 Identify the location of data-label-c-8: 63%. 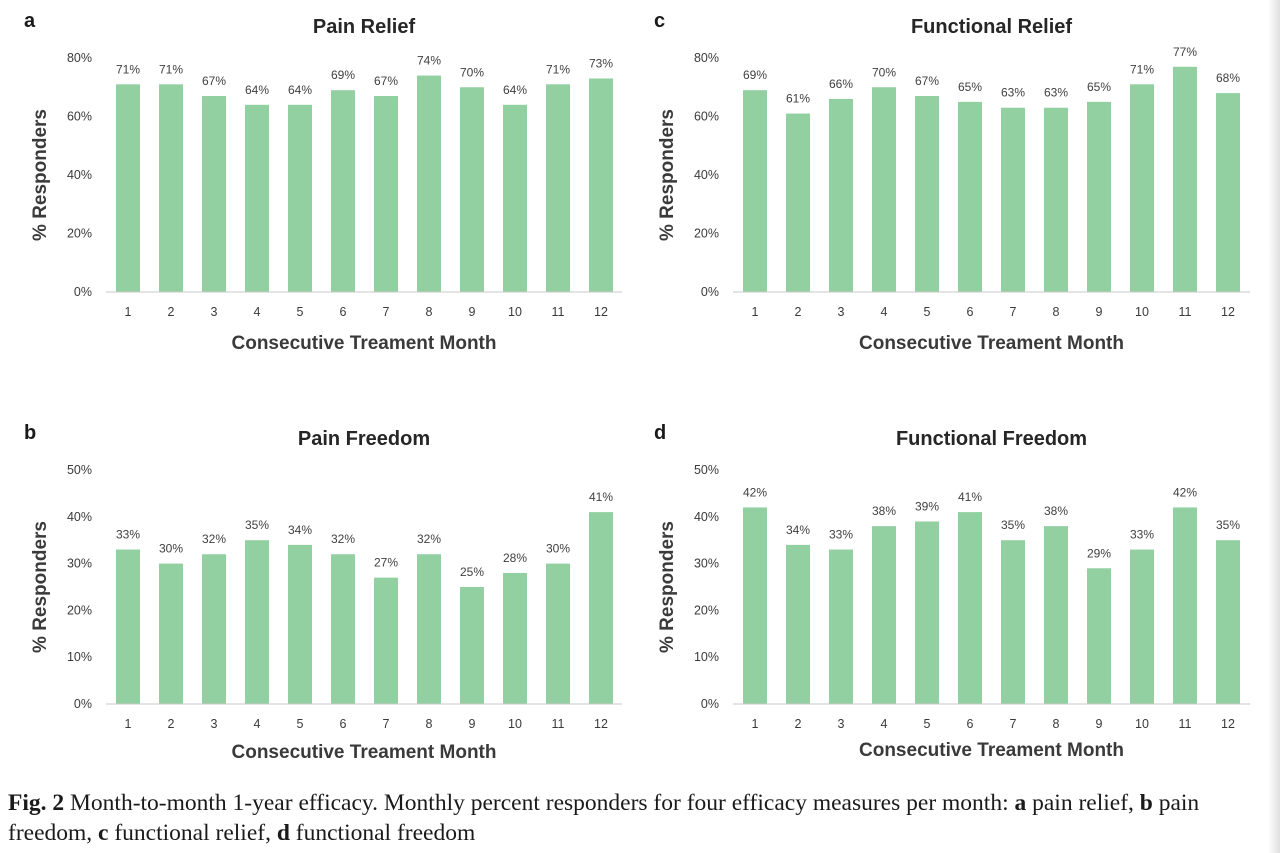
(1056, 93).